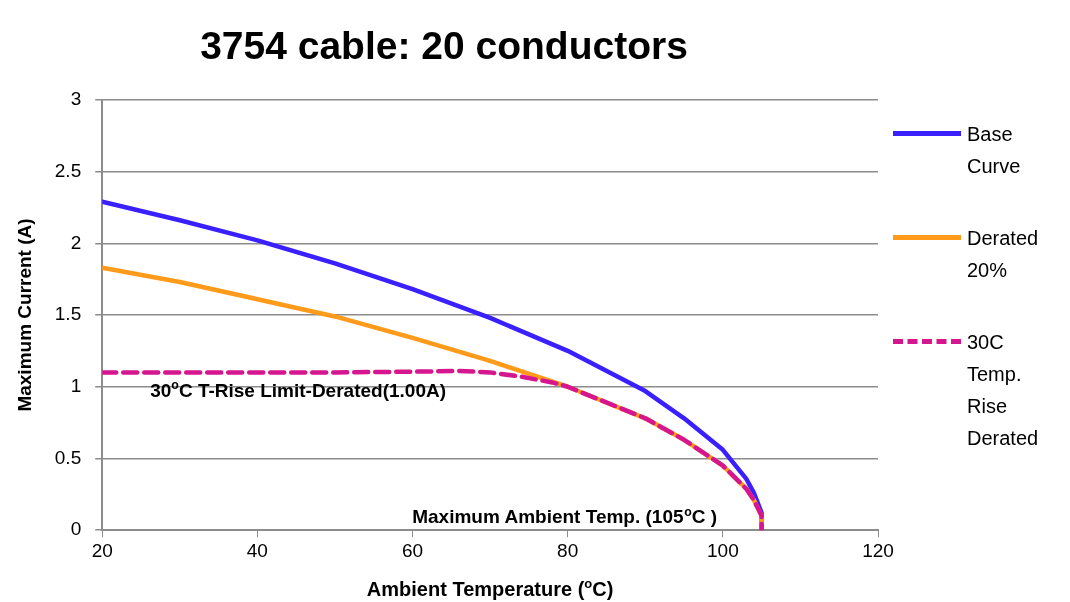 The height and width of the screenshot is (602, 1070). Describe the element at coordinates (444, 46) in the screenshot. I see `chart-title: 3754 cable: 20 conductors` at that location.